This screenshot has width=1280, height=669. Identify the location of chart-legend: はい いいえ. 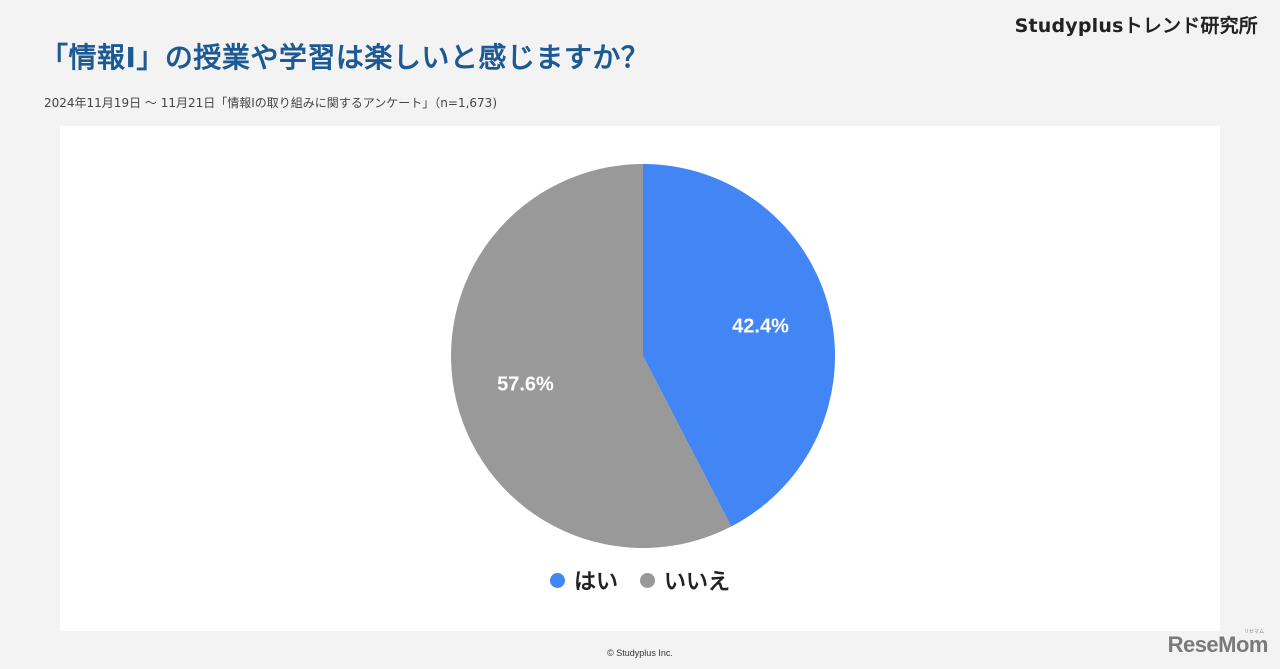
(640, 580).